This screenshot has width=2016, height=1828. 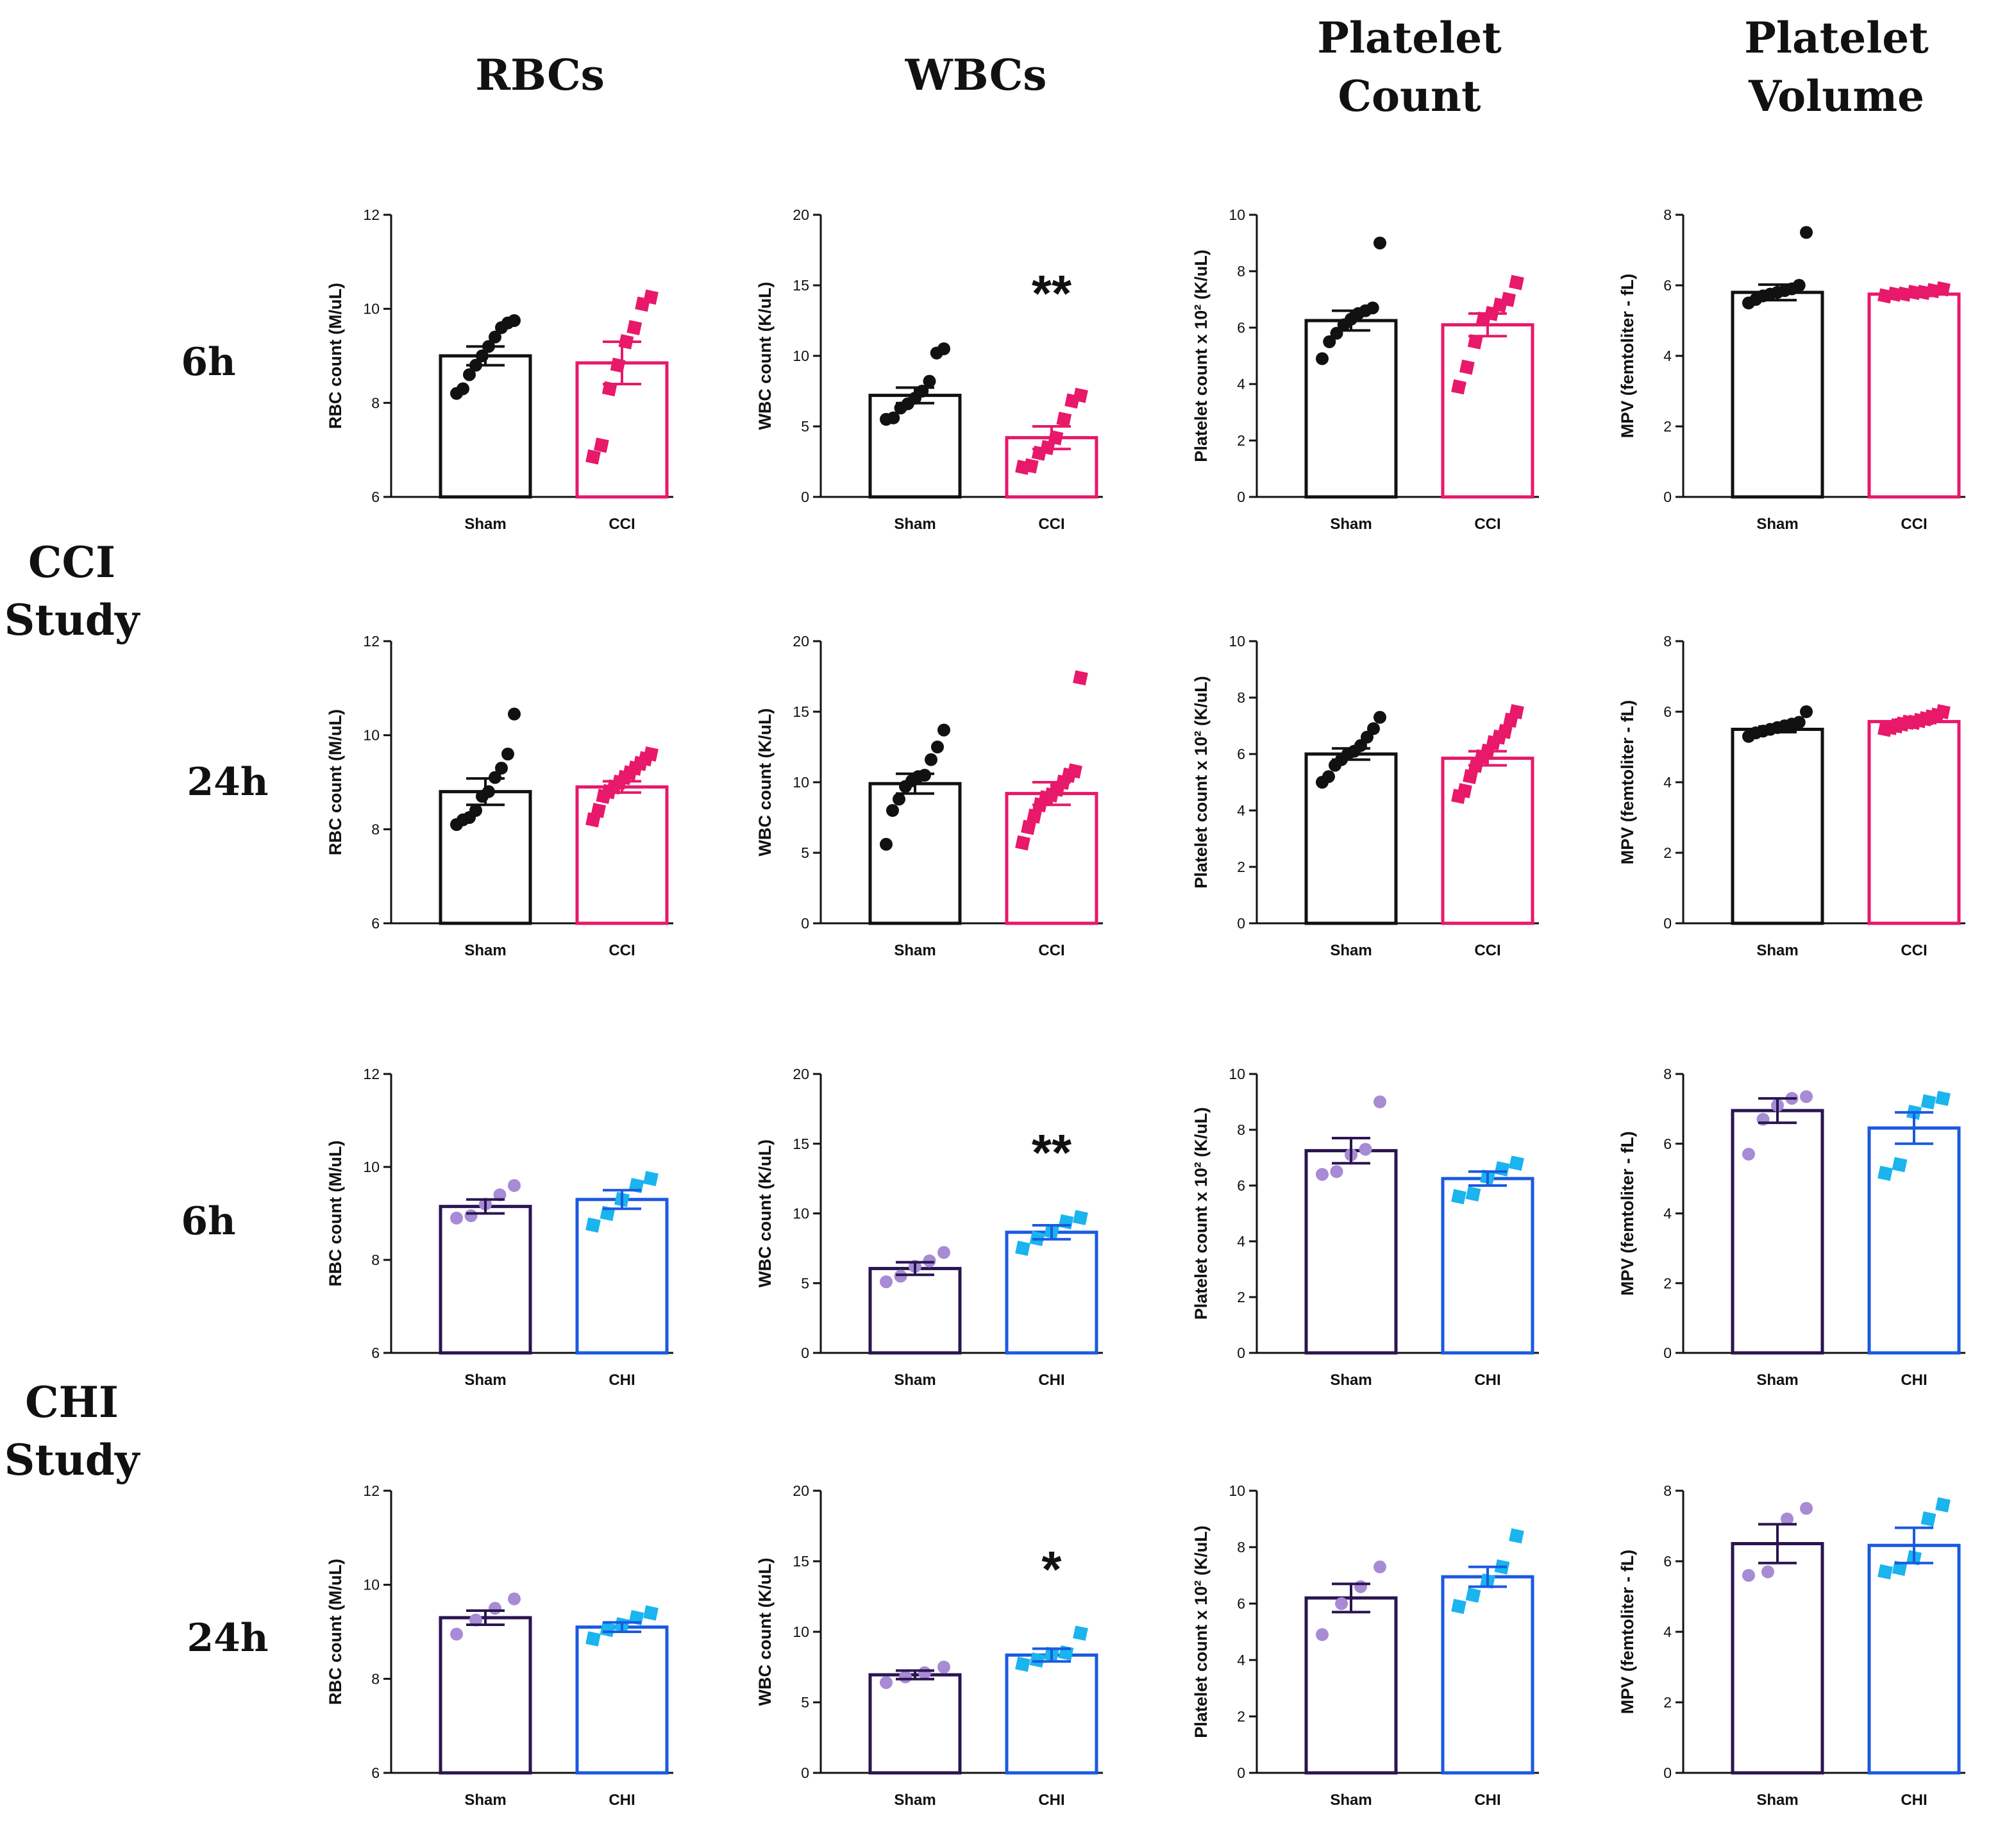 I want to click on time-label-cci-24h: 24h, so click(x=227, y=782).